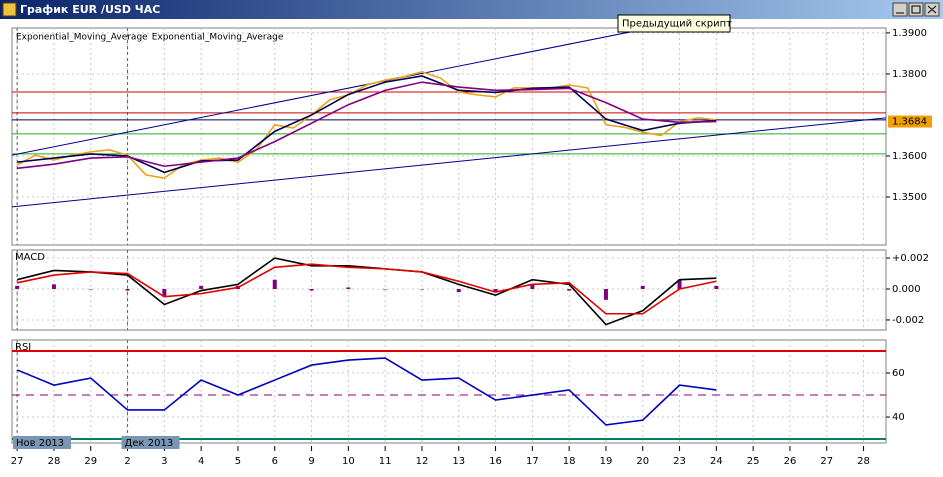 The width and height of the screenshot is (943, 477). I want to click on x-tick-label: 23, so click(679, 461).